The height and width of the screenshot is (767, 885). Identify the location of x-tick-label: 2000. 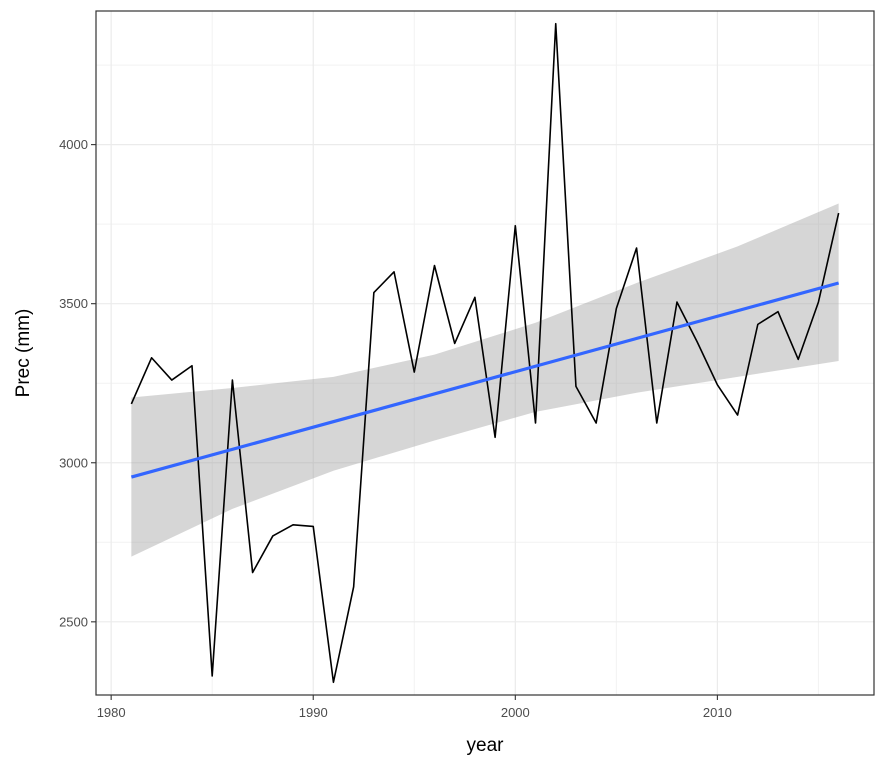
(515, 712).